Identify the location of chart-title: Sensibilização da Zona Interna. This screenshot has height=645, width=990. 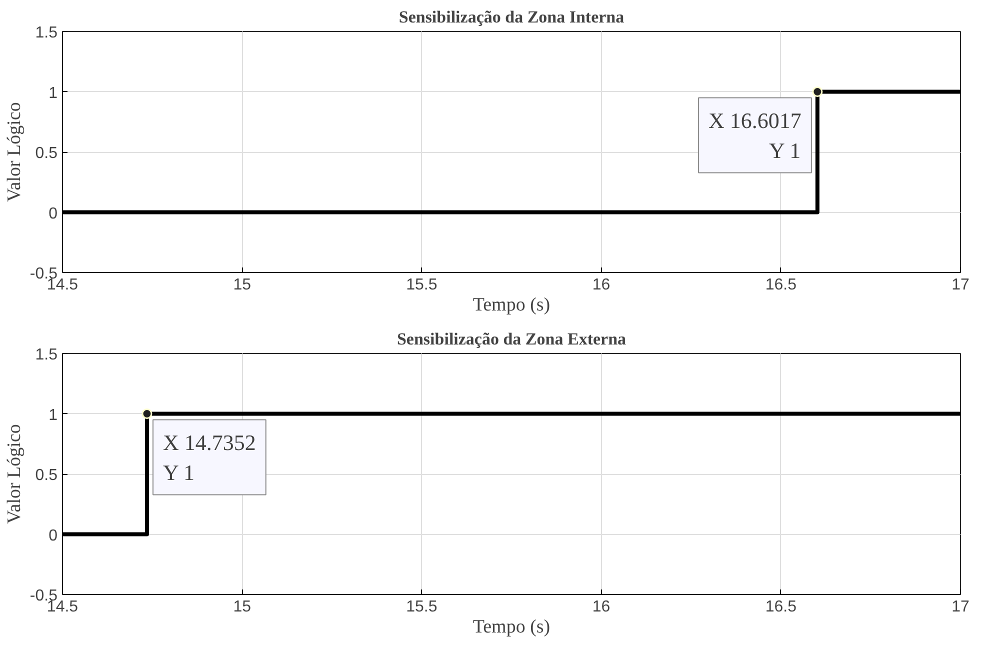
(511, 17).